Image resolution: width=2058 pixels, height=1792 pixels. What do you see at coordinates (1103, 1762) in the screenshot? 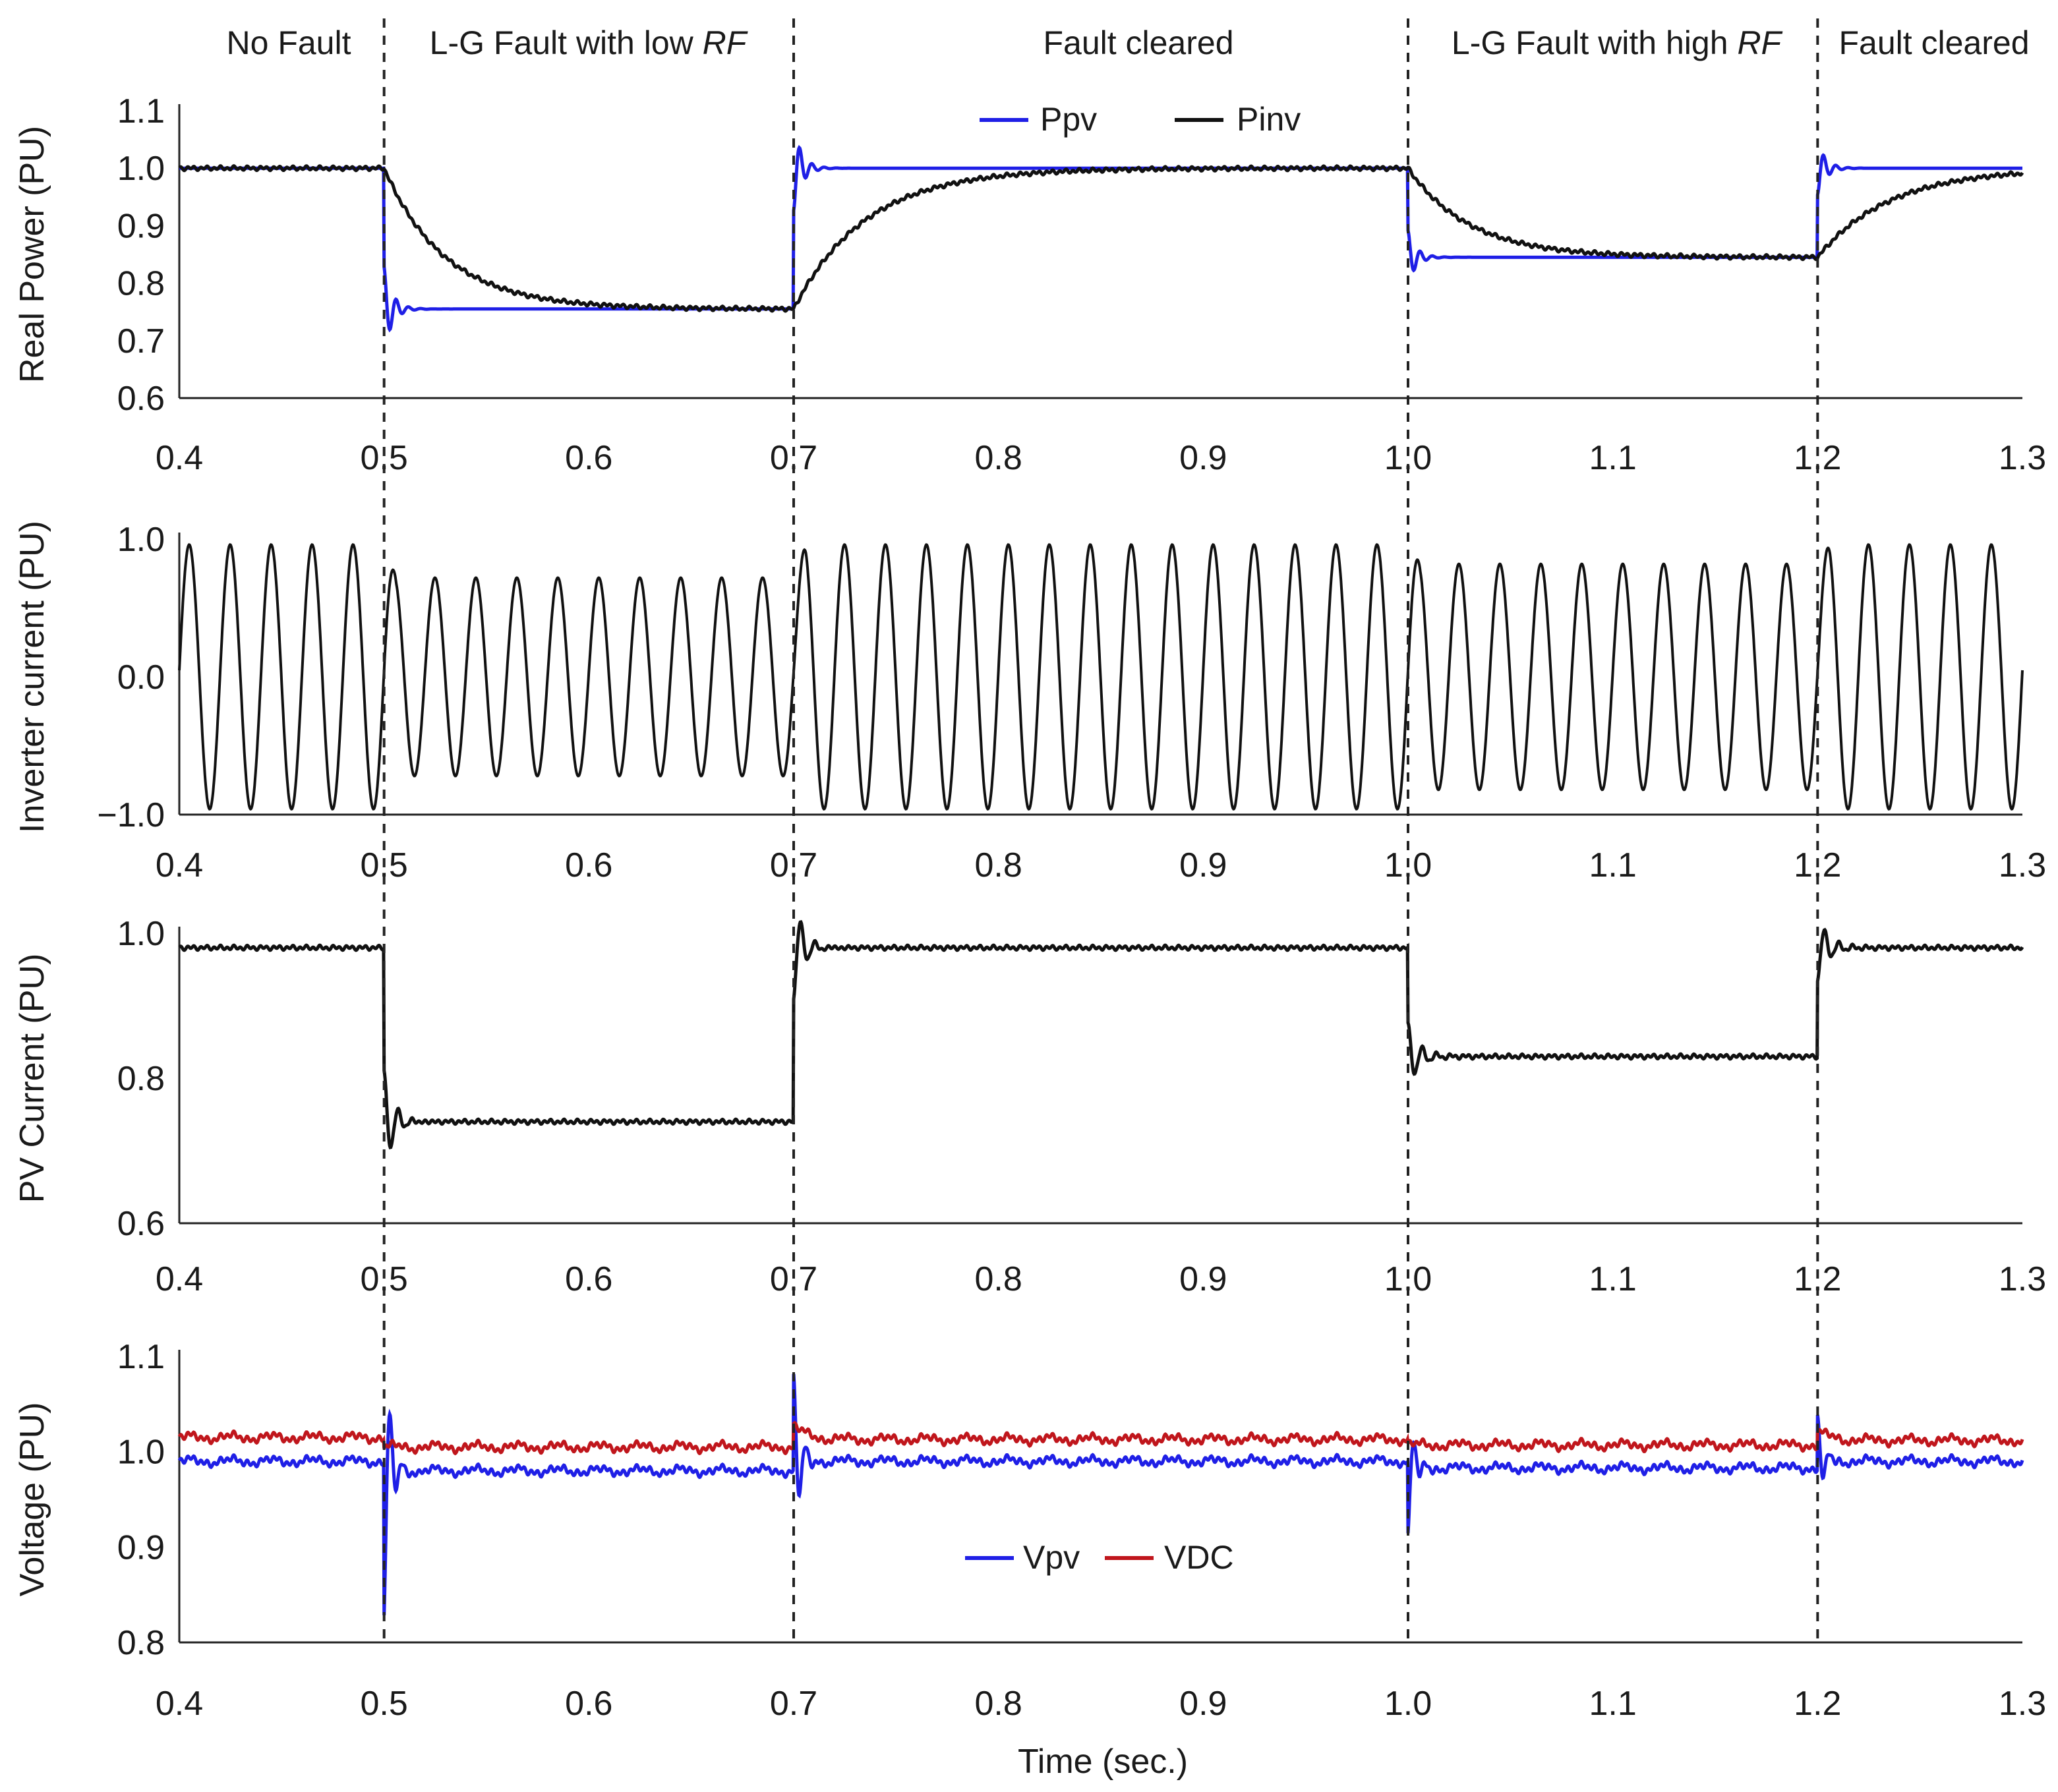
I see `x-axis-title: Time (sec.)` at bounding box center [1103, 1762].